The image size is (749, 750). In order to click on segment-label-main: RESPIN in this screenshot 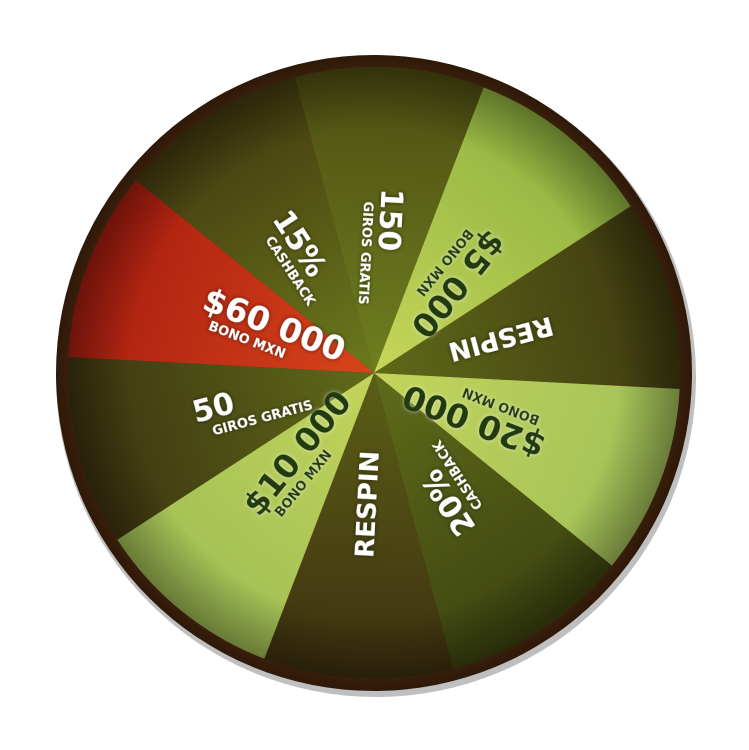, I will do `click(368, 504)`.